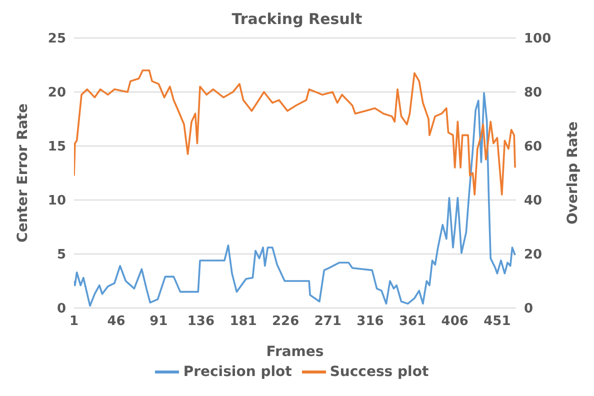  Describe the element at coordinates (533, 93) in the screenshot. I see `y2-tick-label: 80` at that location.